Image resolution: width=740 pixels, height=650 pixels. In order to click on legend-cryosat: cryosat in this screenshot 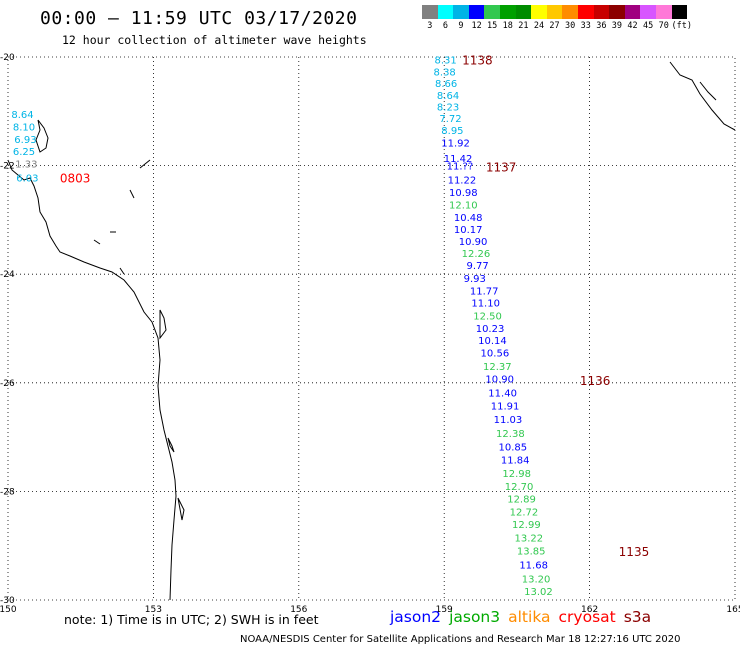, I will do `click(587, 617)`.